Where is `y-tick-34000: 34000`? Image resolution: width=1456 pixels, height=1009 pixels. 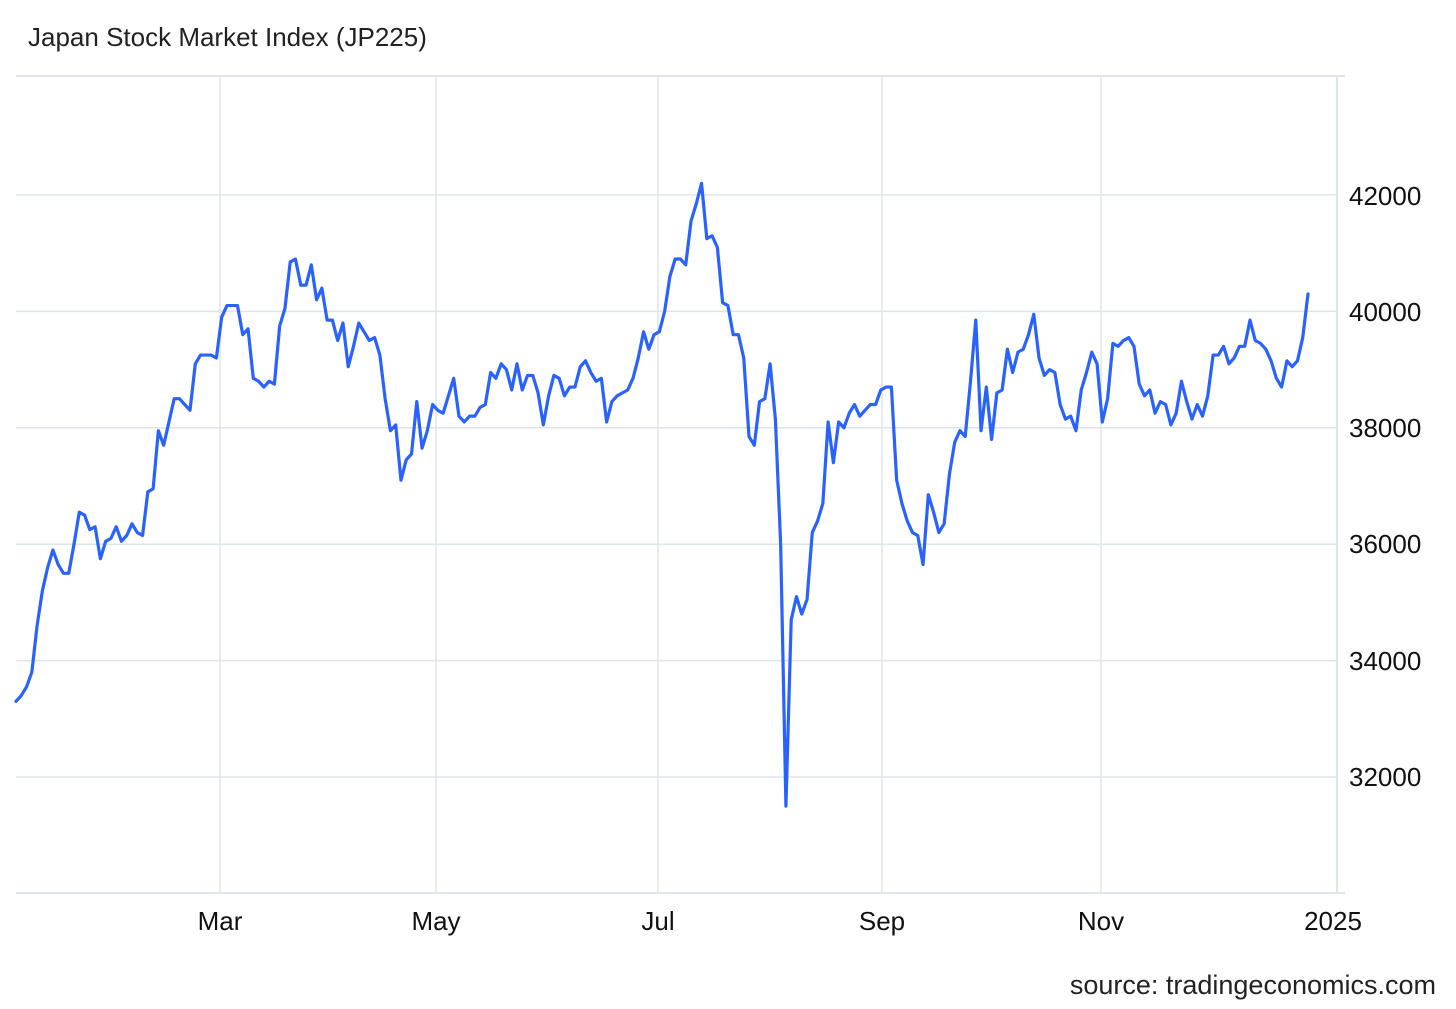 y-tick-34000: 34000 is located at coordinates (1385, 661).